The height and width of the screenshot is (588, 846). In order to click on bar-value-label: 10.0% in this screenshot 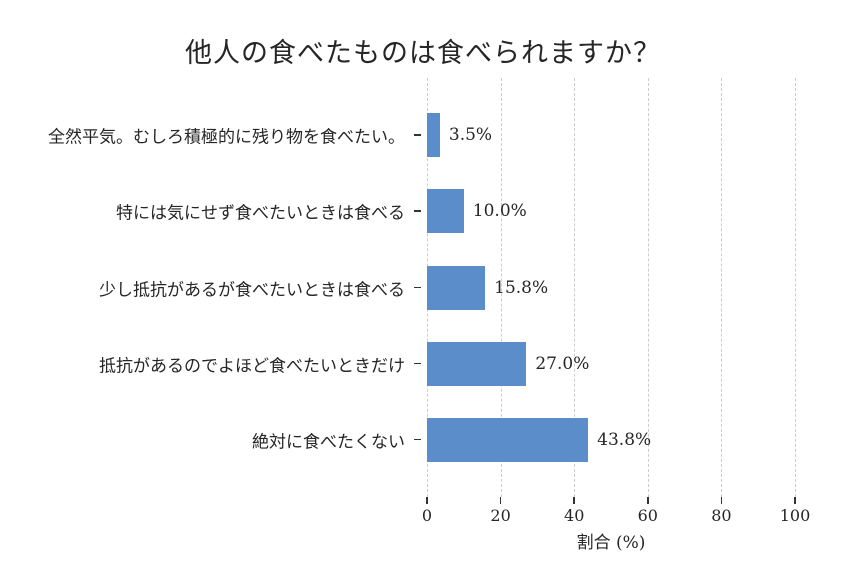, I will do `click(499, 211)`.